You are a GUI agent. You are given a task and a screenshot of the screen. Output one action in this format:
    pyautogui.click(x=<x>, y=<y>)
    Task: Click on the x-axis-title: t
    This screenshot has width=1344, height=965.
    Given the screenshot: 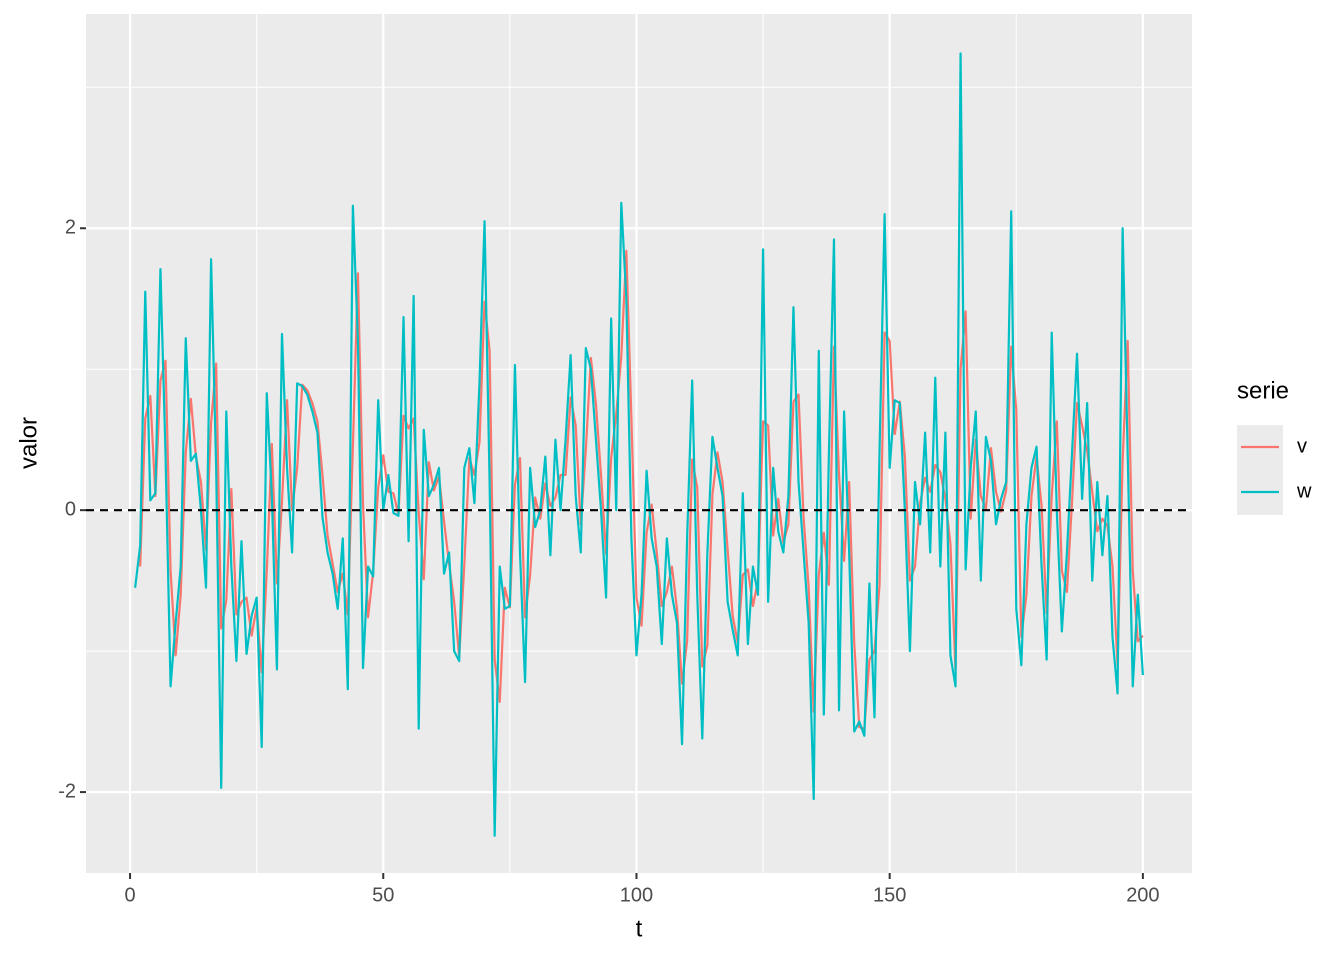 What is the action you would take?
    pyautogui.click(x=639, y=928)
    